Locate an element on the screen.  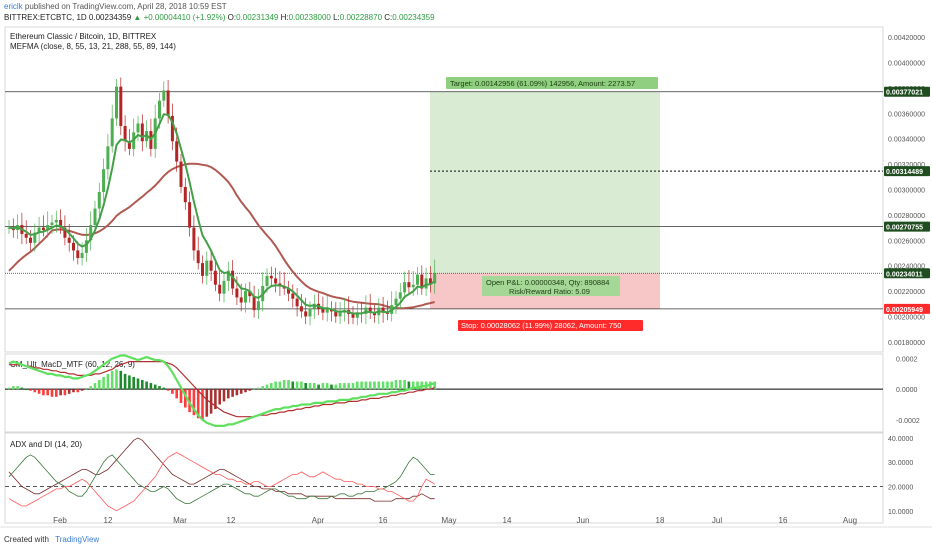
tradingview-logo: TradingView is located at coordinates (77, 539).